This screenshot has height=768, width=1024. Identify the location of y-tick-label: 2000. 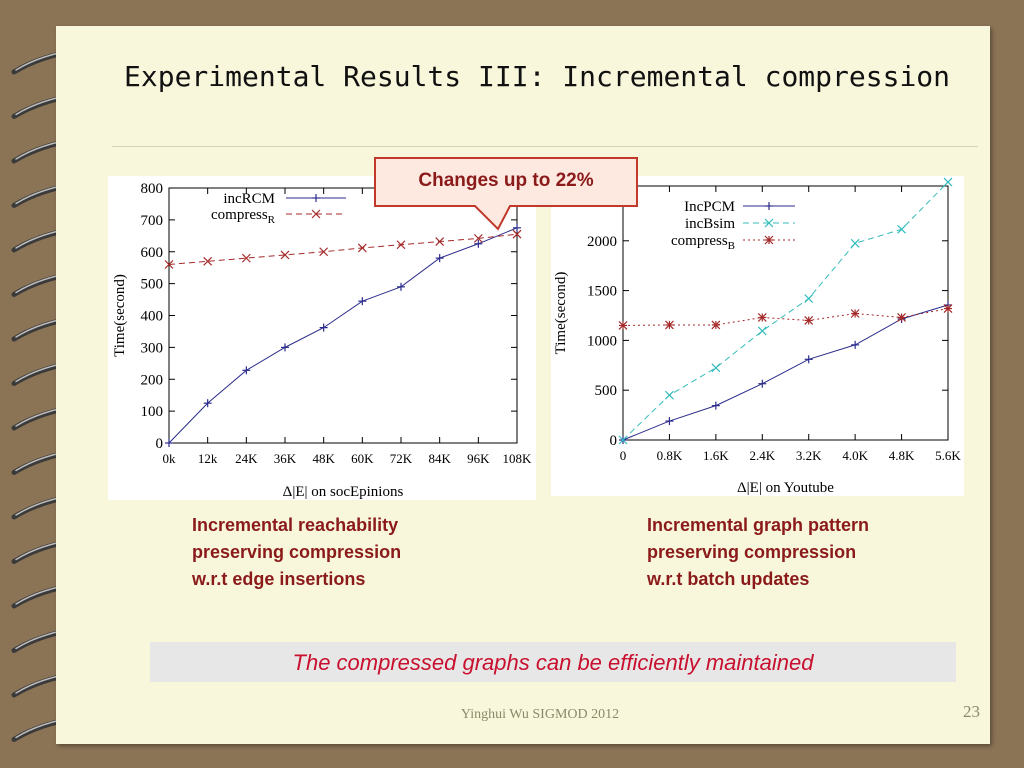
(602, 242).